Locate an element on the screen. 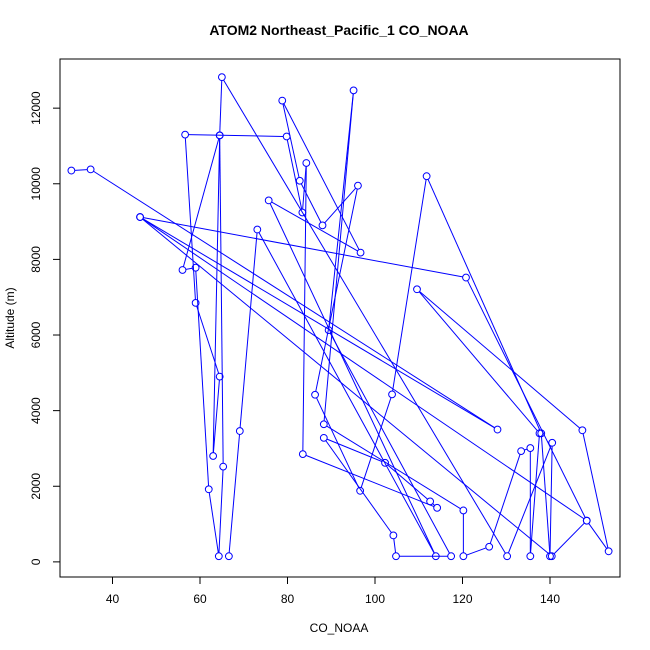  y-tick-label: 10000 is located at coordinates (36, 184).